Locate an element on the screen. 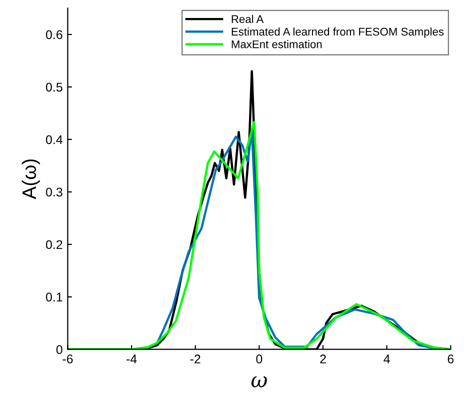 The image size is (467, 411). legend-label: Real A is located at coordinates (248, 19).